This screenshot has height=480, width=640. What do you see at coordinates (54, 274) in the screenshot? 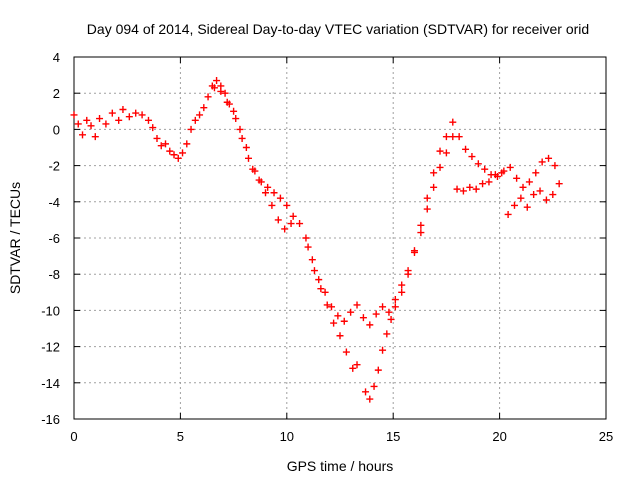
I see `y-tick-label: -8` at bounding box center [54, 274].